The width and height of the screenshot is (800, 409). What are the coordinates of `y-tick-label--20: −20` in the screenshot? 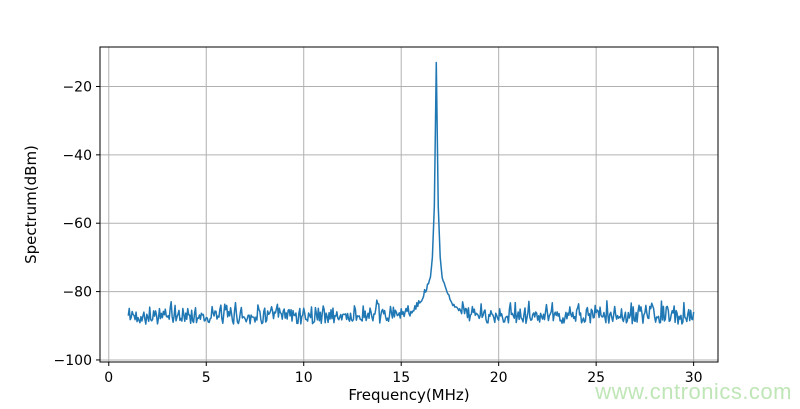 It's located at (77, 87).